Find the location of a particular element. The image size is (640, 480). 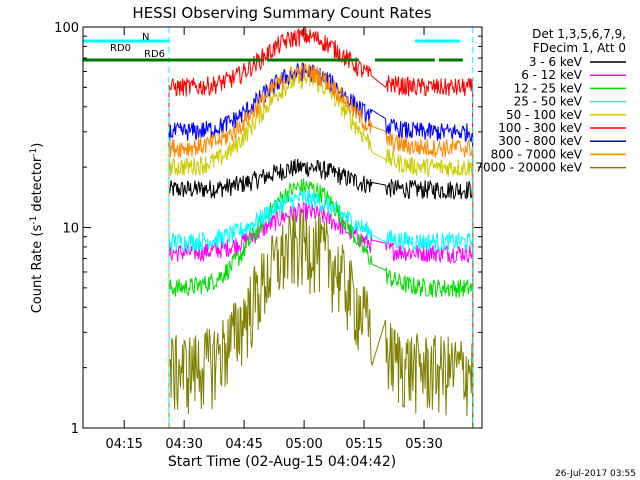

x-tick-label: 05:30 is located at coordinates (423, 444).